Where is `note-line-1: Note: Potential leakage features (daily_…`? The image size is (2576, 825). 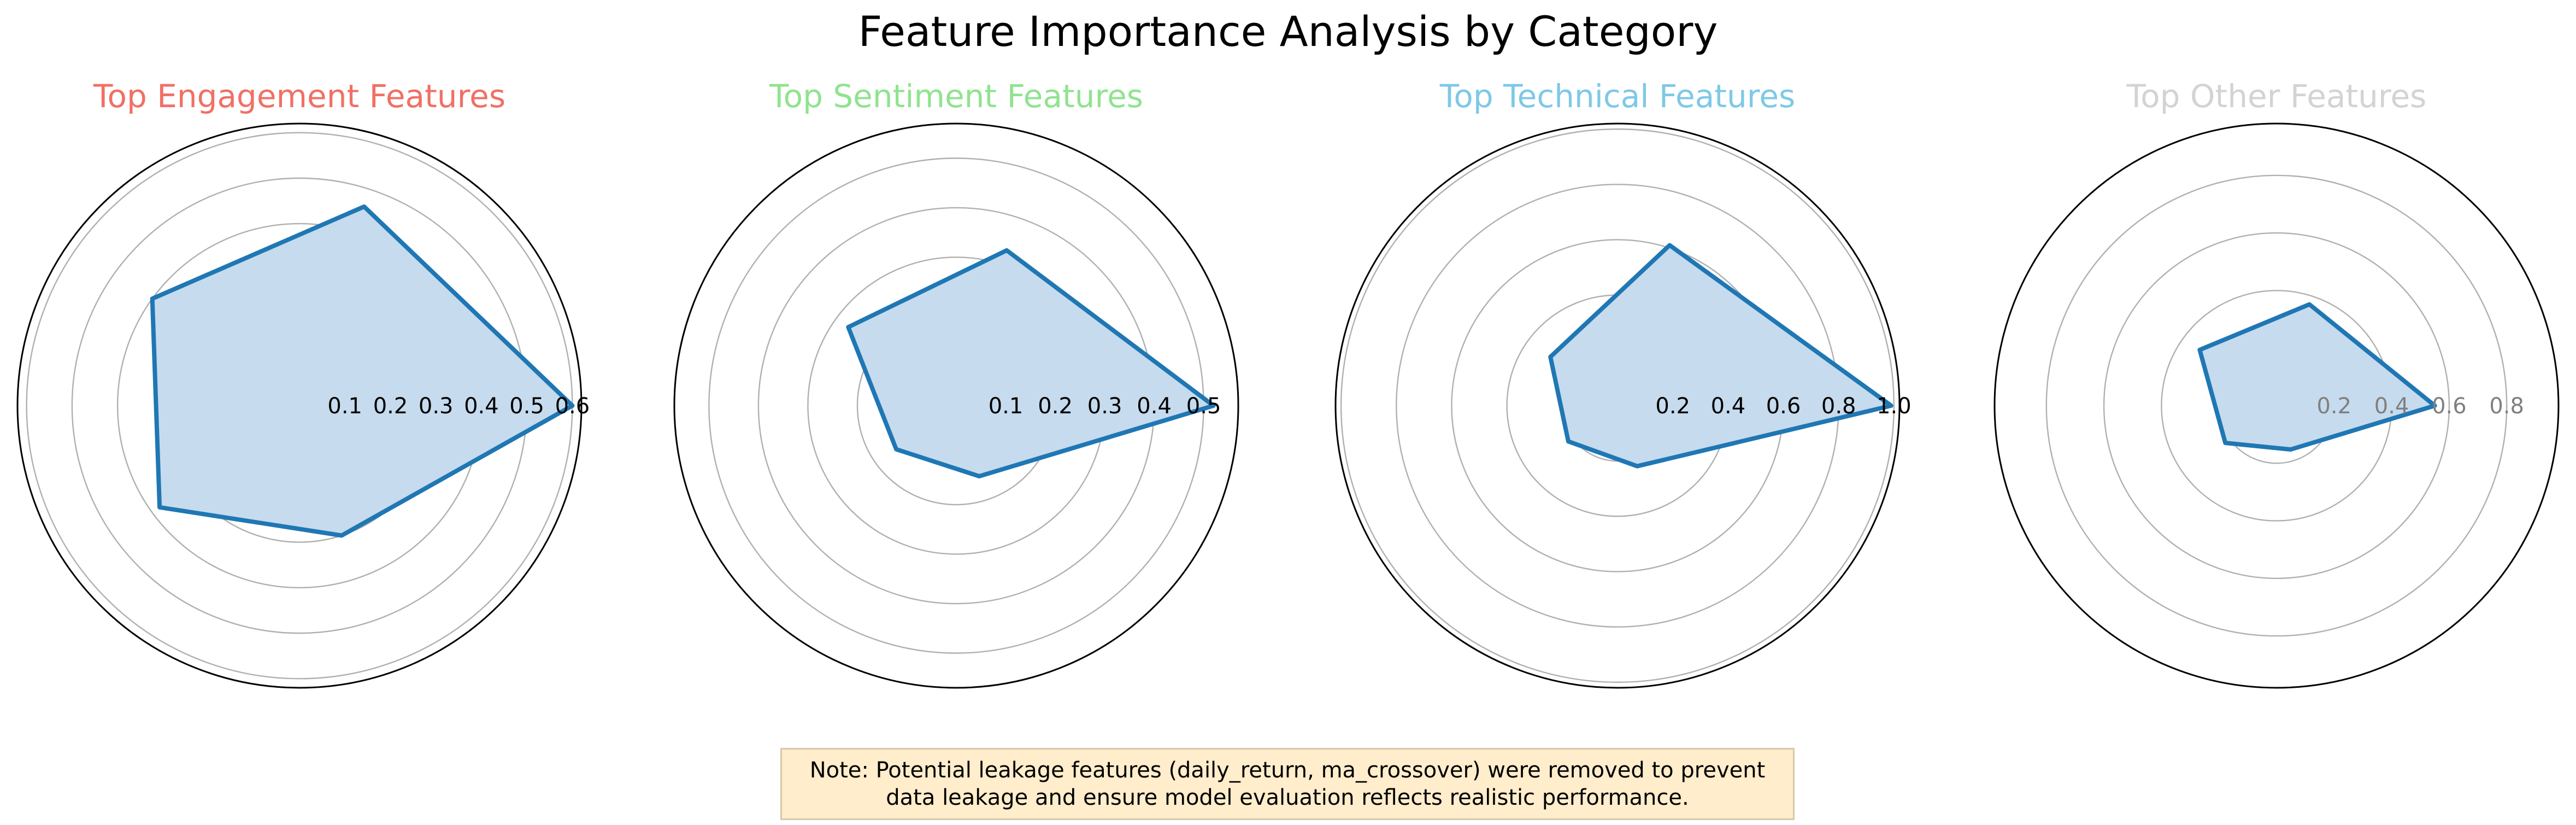
note-line-1: Note: Potential leakage features (daily_… is located at coordinates (1288, 770).